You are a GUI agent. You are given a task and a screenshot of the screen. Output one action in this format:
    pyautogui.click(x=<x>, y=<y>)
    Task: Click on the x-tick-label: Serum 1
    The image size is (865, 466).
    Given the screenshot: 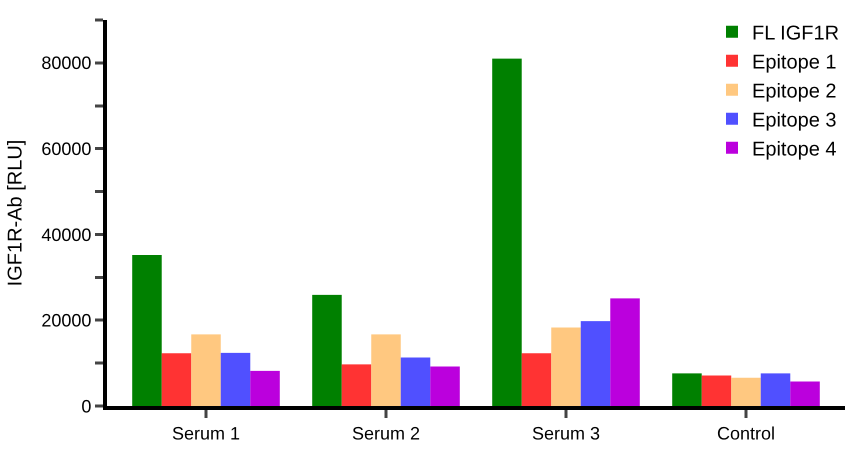 What is the action you would take?
    pyautogui.click(x=206, y=434)
    